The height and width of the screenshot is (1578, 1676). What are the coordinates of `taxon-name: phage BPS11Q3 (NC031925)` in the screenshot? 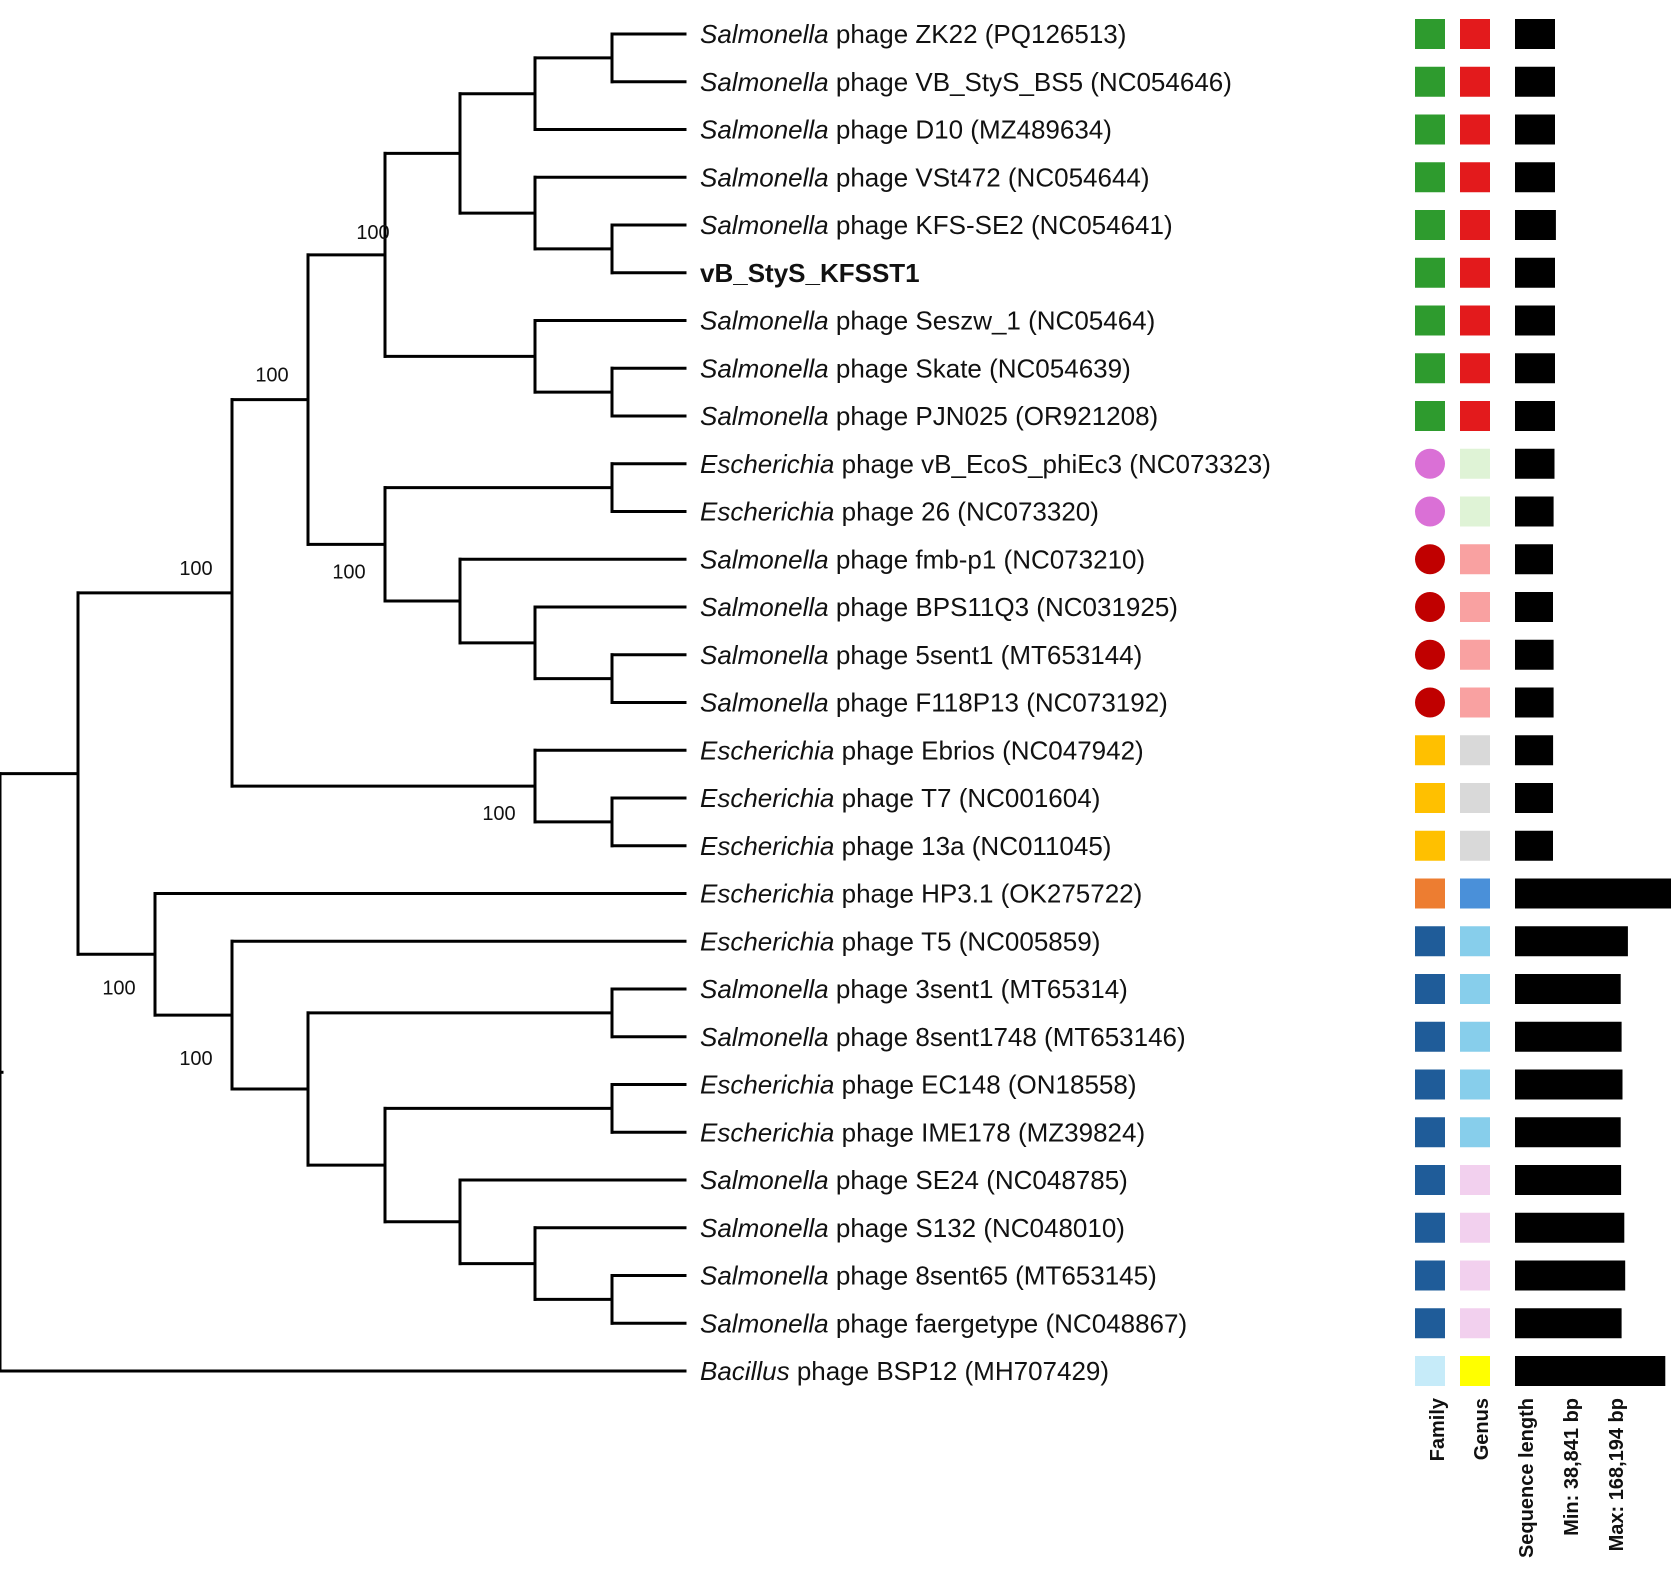 It's located at (1003, 607).